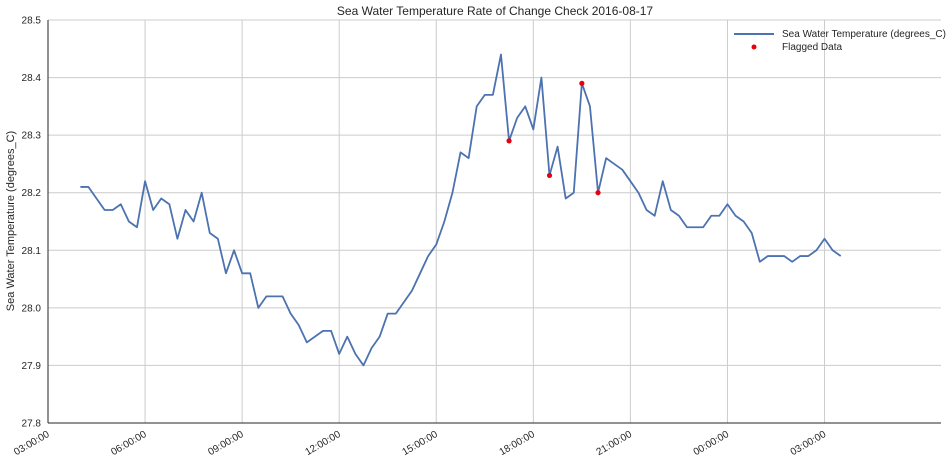 The image size is (948, 464). I want to click on y-tick-label: 27.8, so click(32, 424).